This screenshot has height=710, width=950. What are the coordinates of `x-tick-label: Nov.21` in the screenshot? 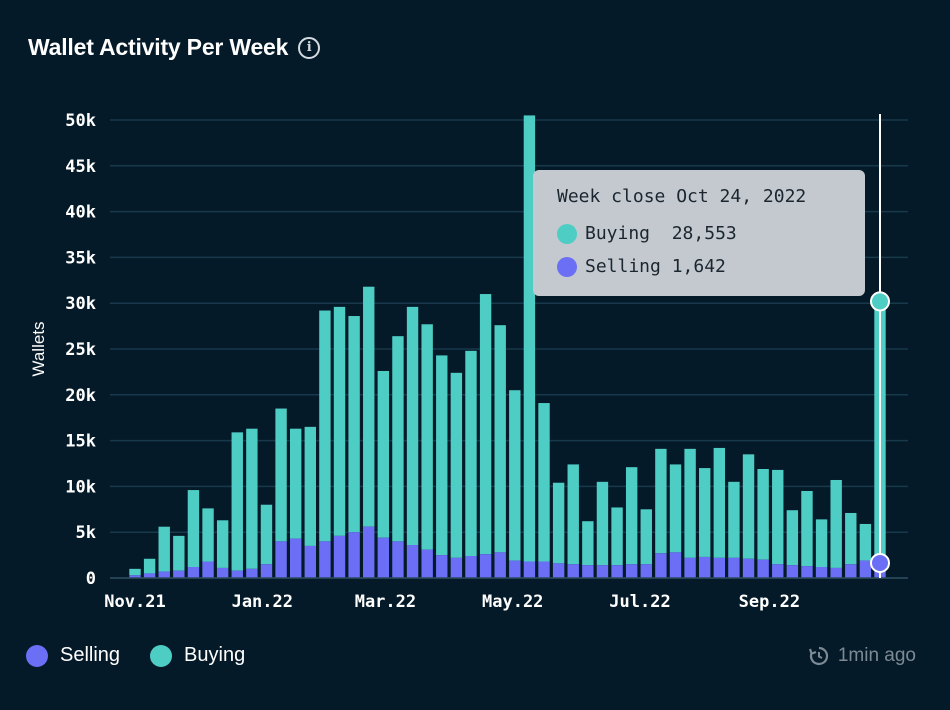 It's located at (134, 602).